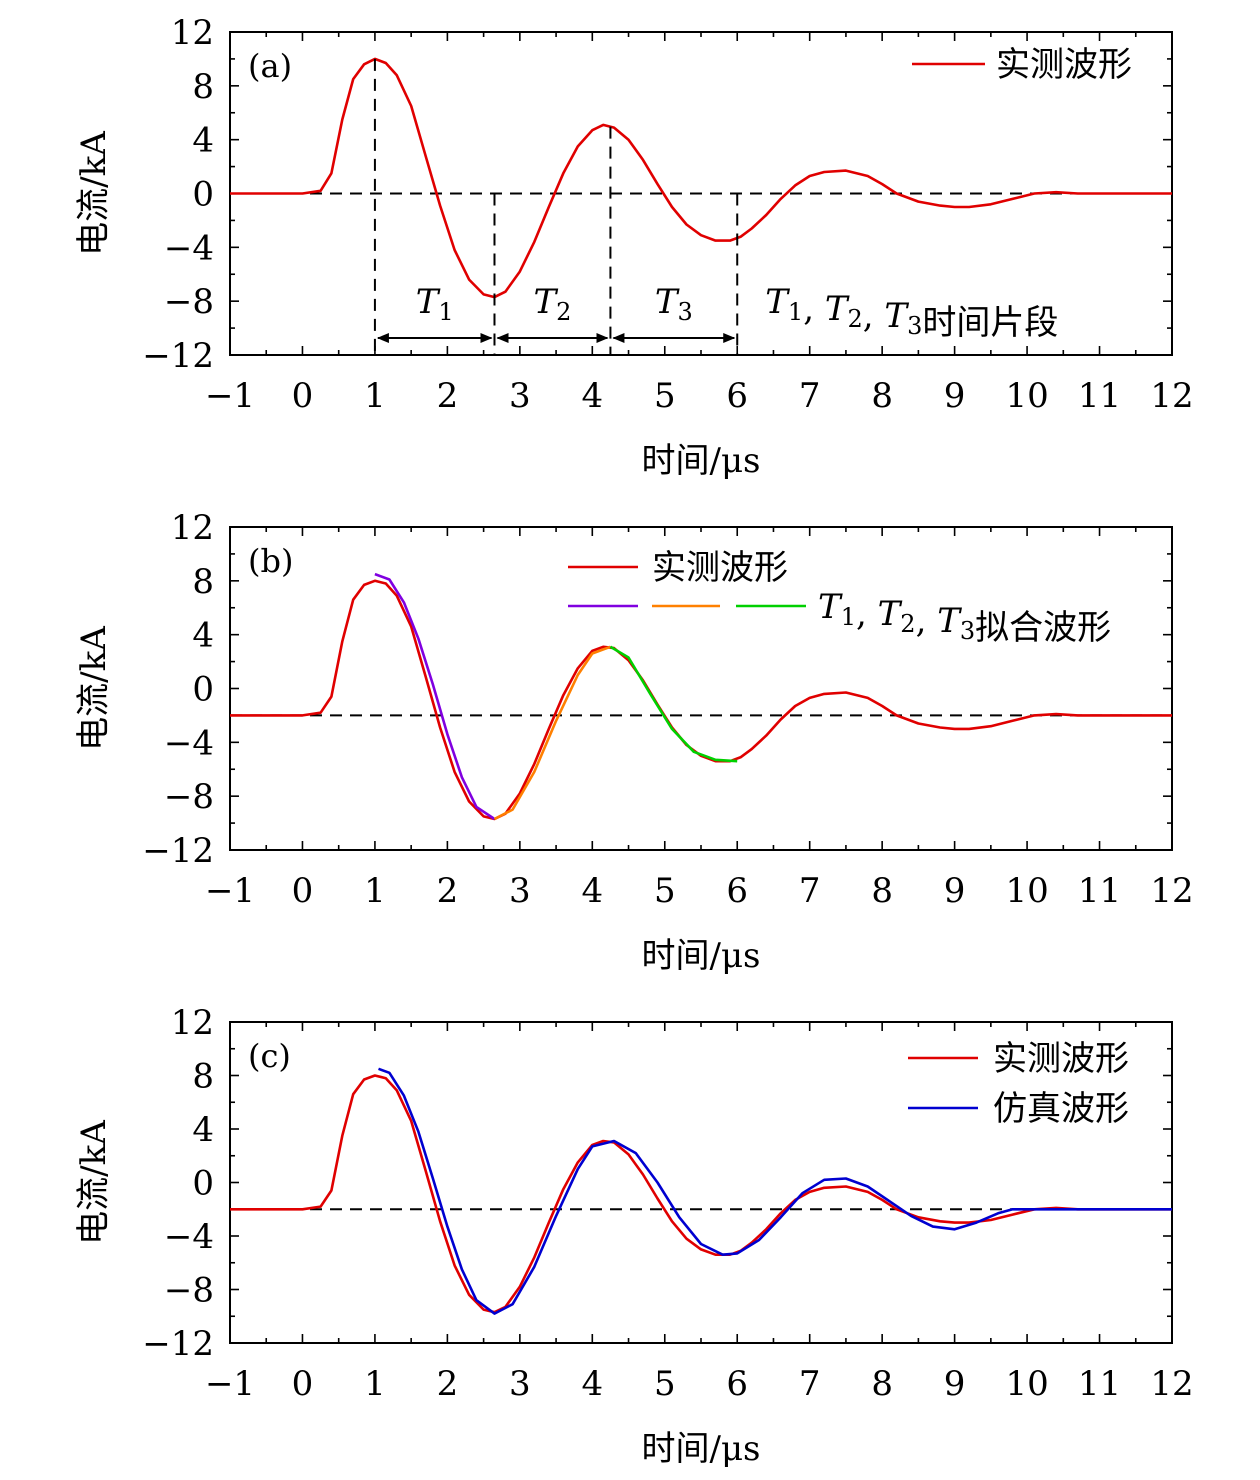 This screenshot has width=1260, height=1480. I want to click on segment-label: T2, so click(552, 304).